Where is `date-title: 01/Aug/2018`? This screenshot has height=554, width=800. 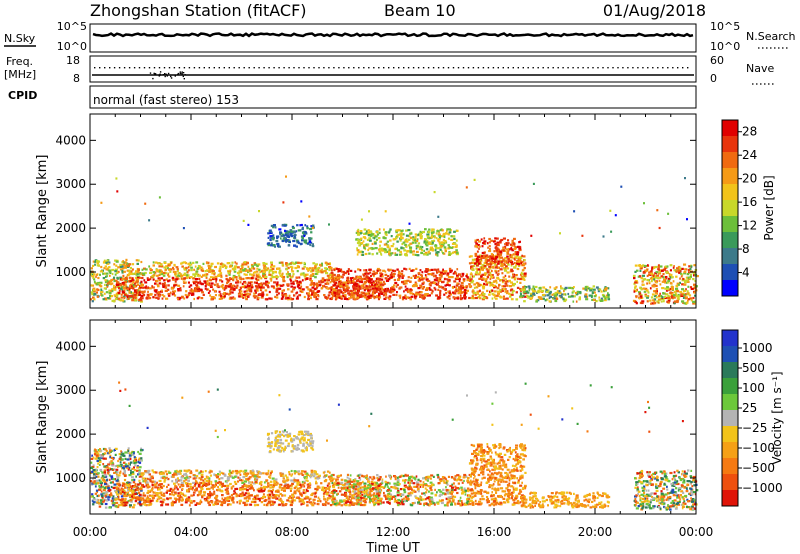 date-title: 01/Aug/2018 is located at coordinates (654, 10).